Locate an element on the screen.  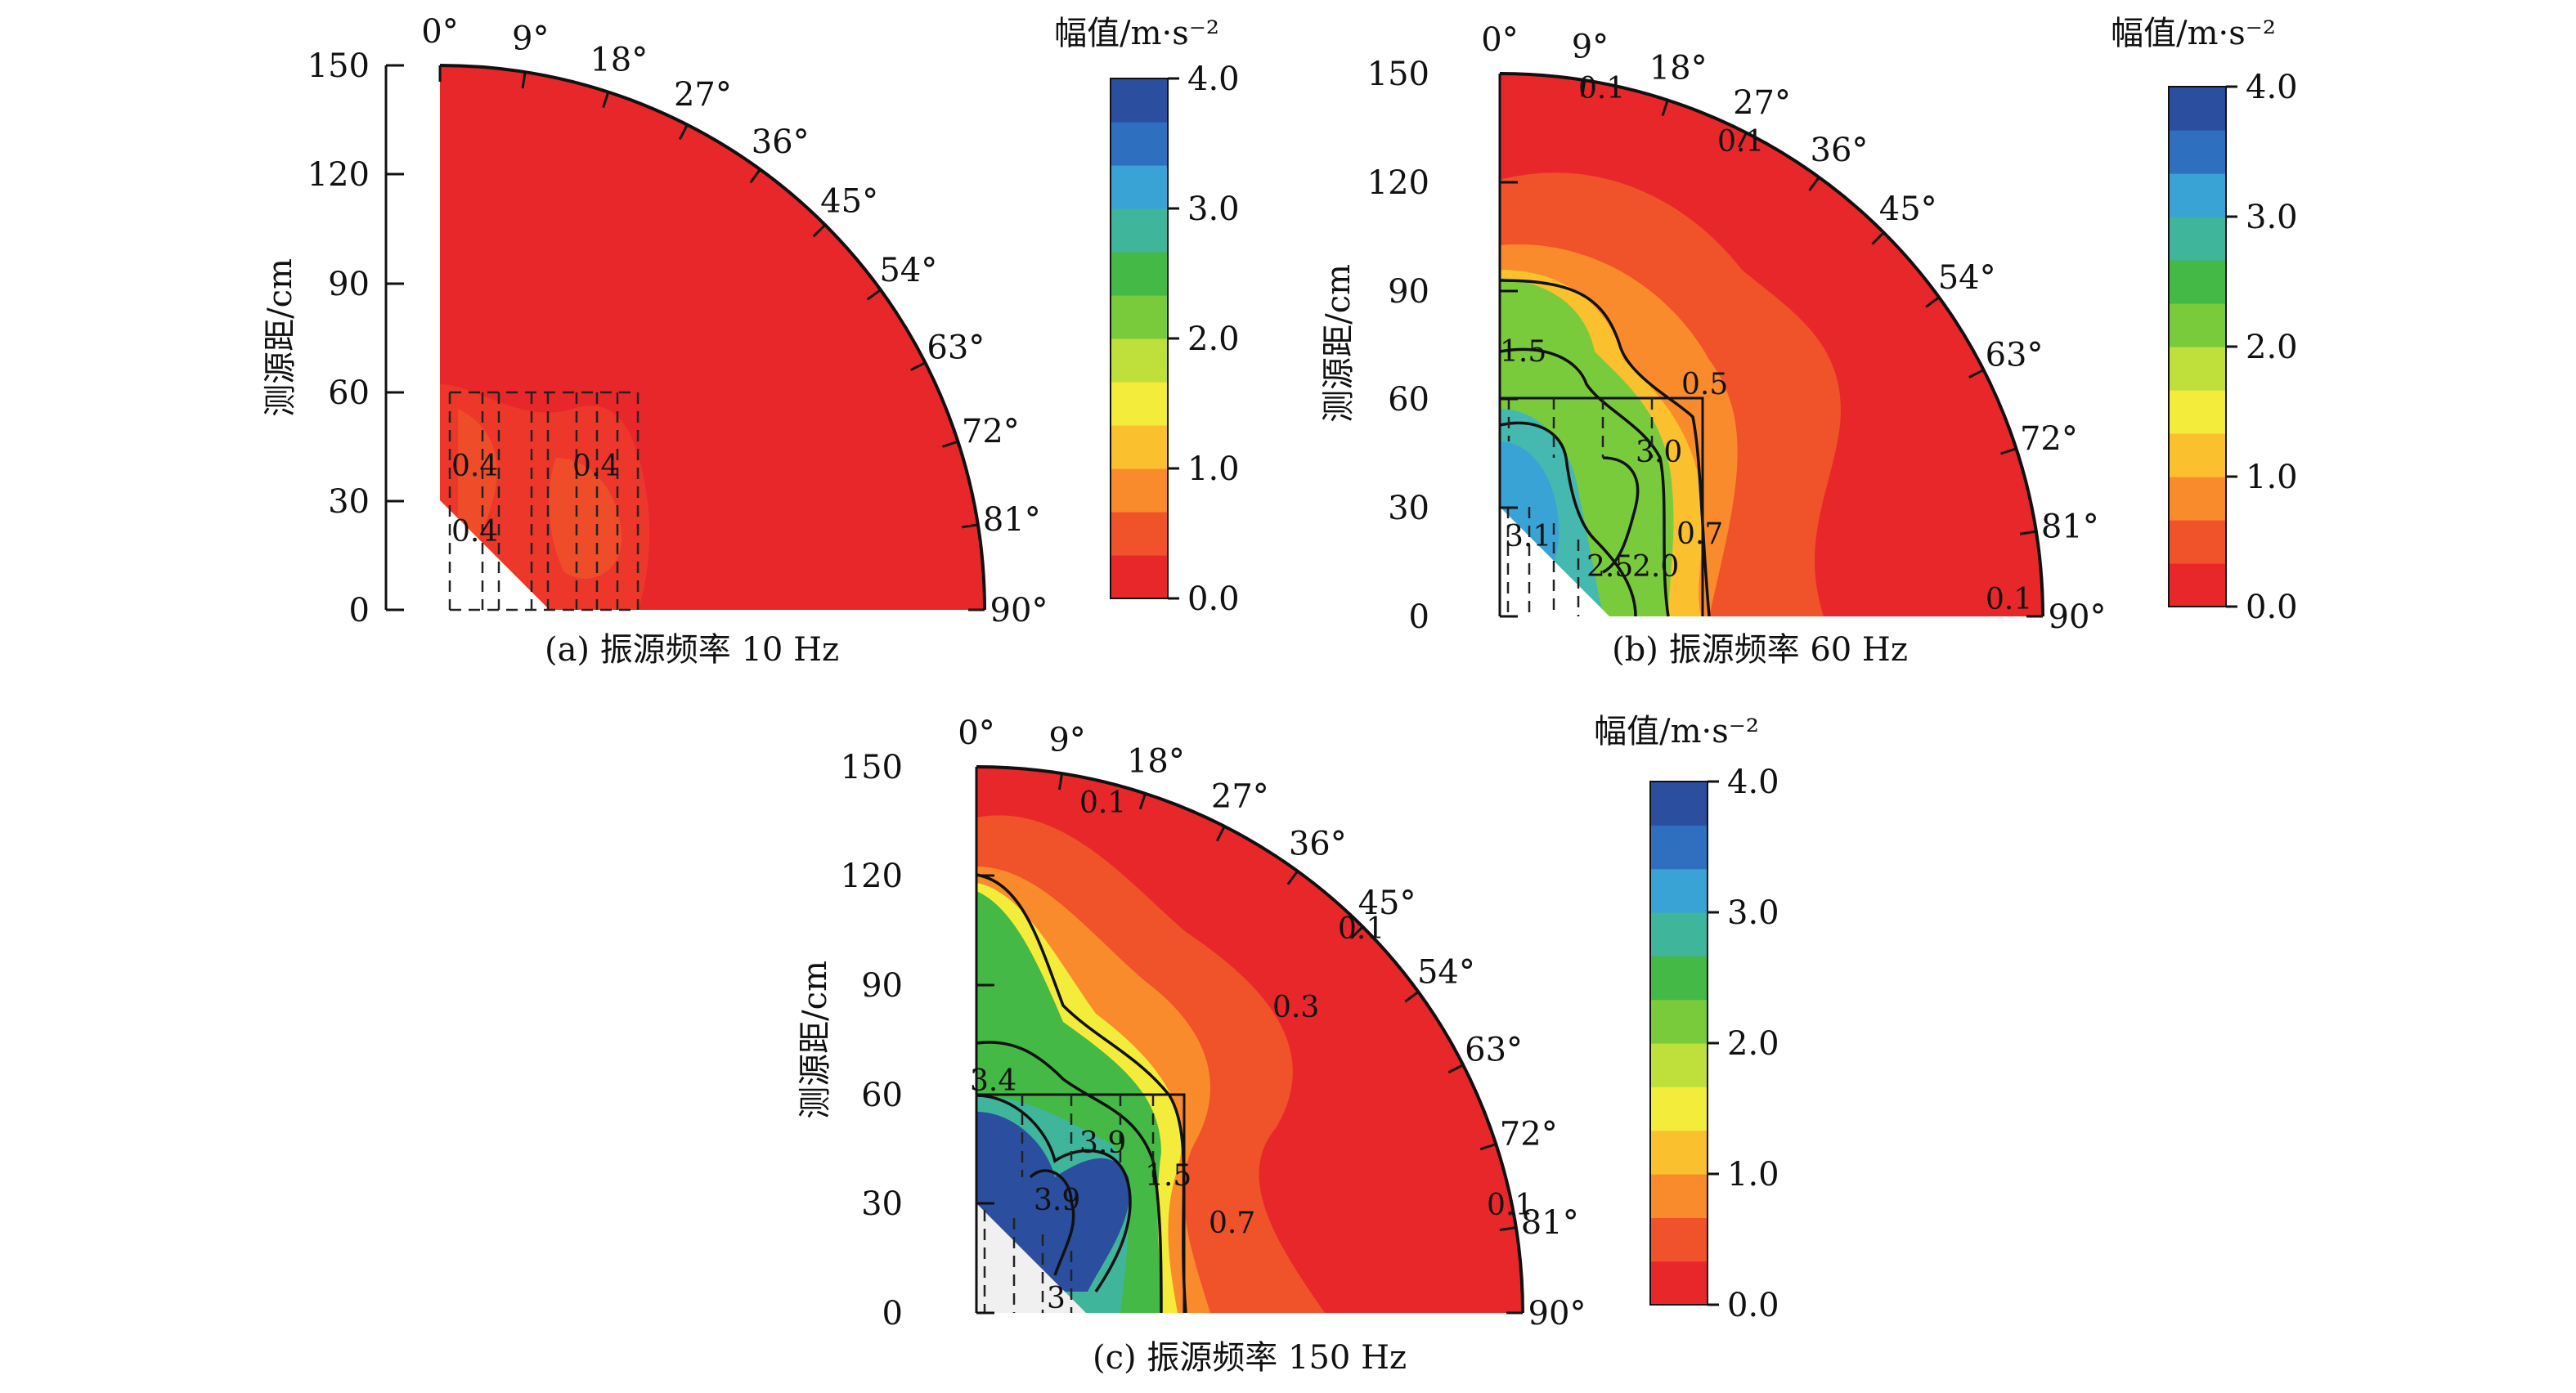
angle-label: 81° is located at coordinates (2070, 527).